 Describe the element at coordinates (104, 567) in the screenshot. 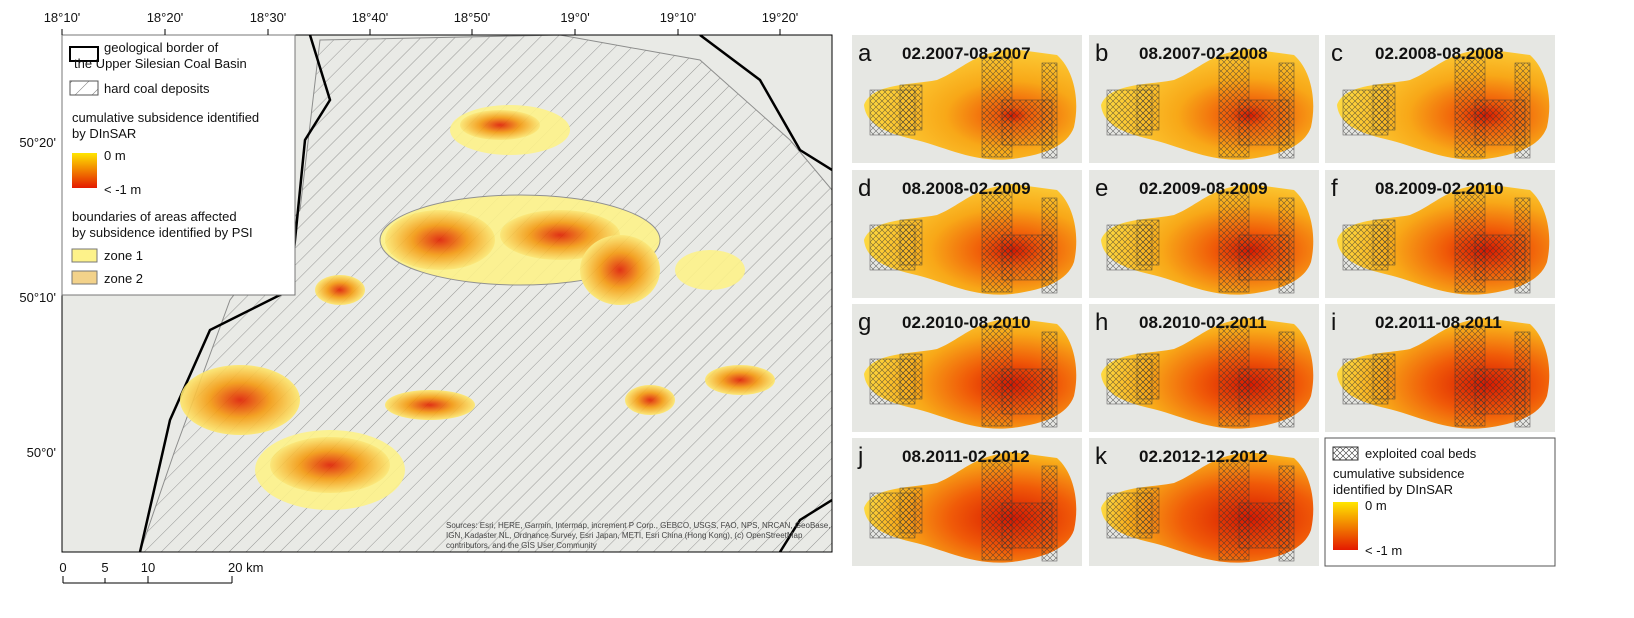

I see `scale-label: 5` at that location.